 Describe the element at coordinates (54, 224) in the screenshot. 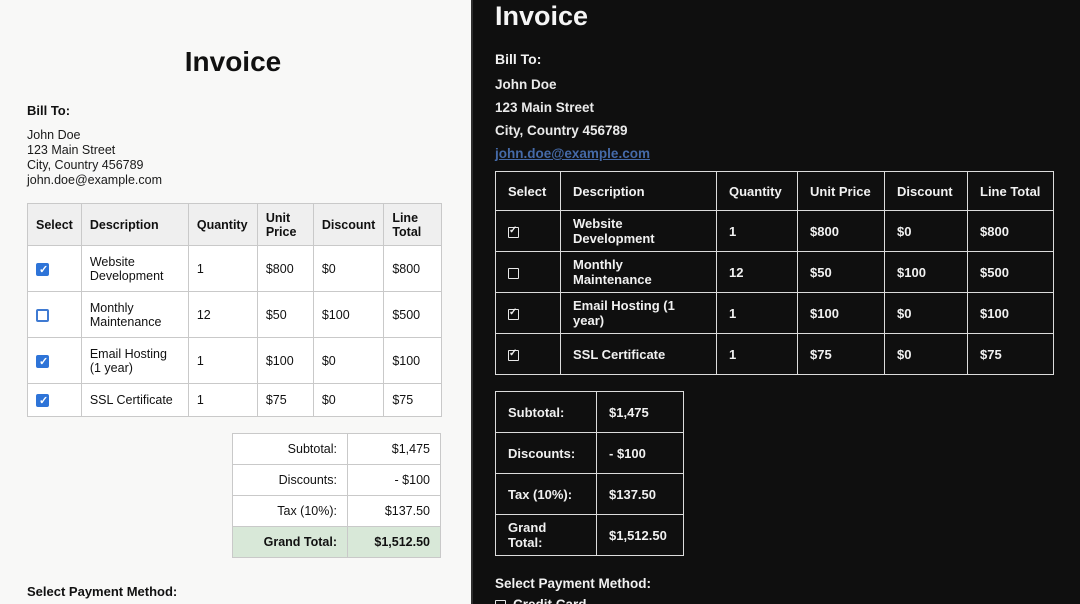

I see `col-header-select: Select` at that location.